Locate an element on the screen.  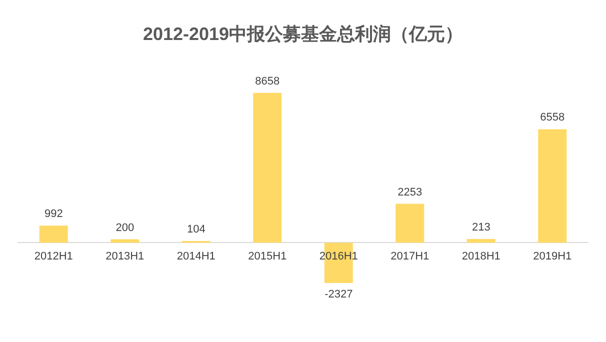
x-tick-label: 2018H1 is located at coordinates (481, 256).